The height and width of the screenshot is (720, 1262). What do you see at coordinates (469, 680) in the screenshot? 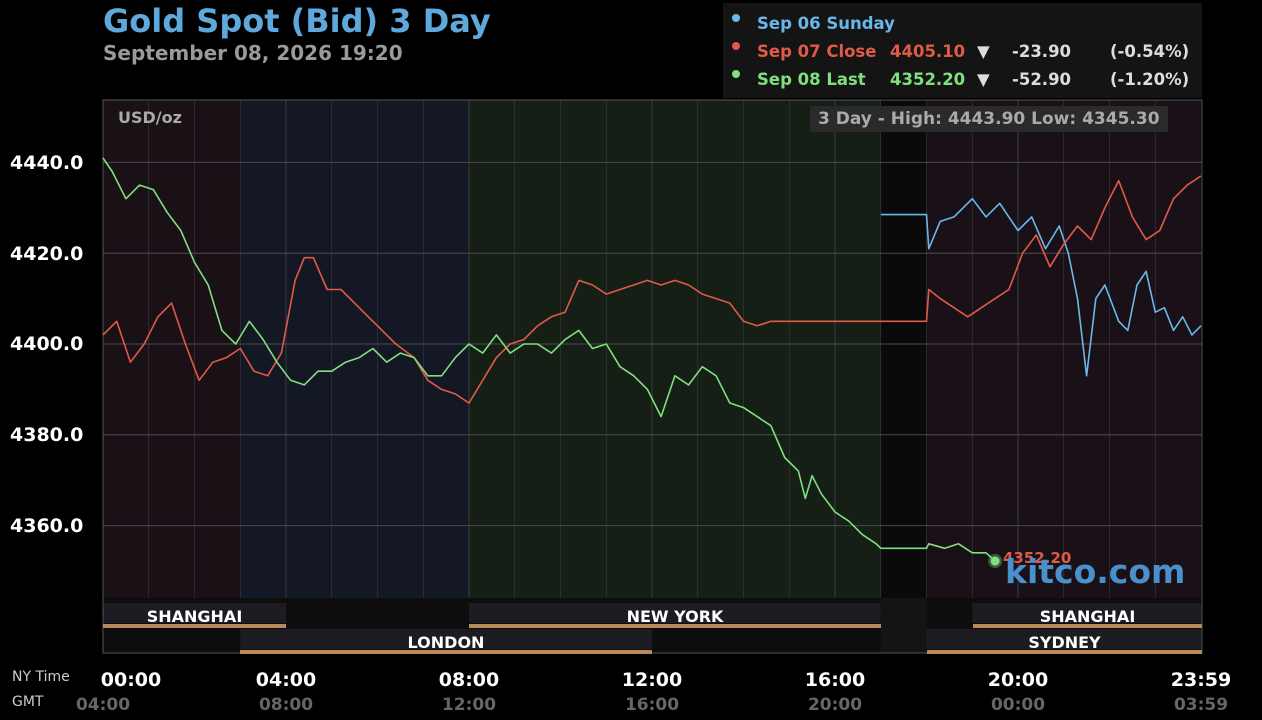
I see `x-tick-ny-2: 08:00` at bounding box center [469, 680].